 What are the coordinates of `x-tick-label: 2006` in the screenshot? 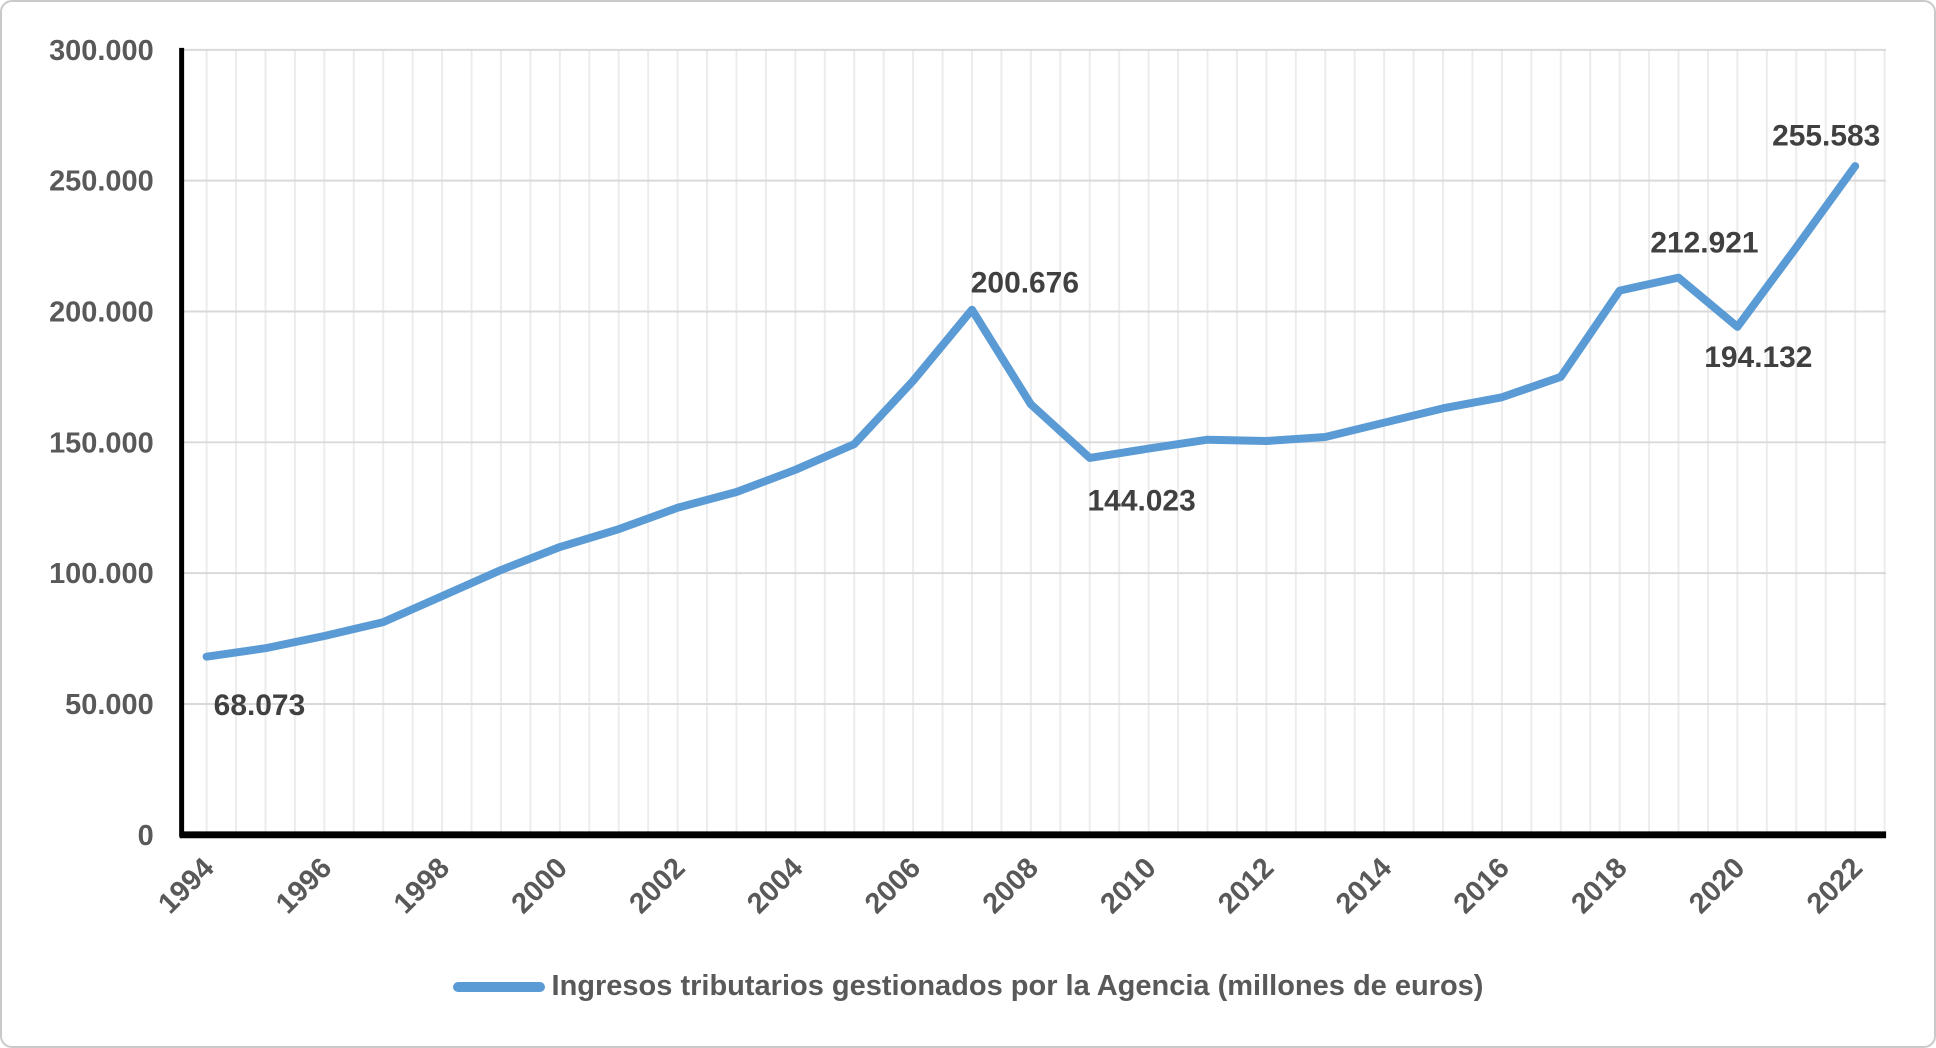 It's located at (893, 886).